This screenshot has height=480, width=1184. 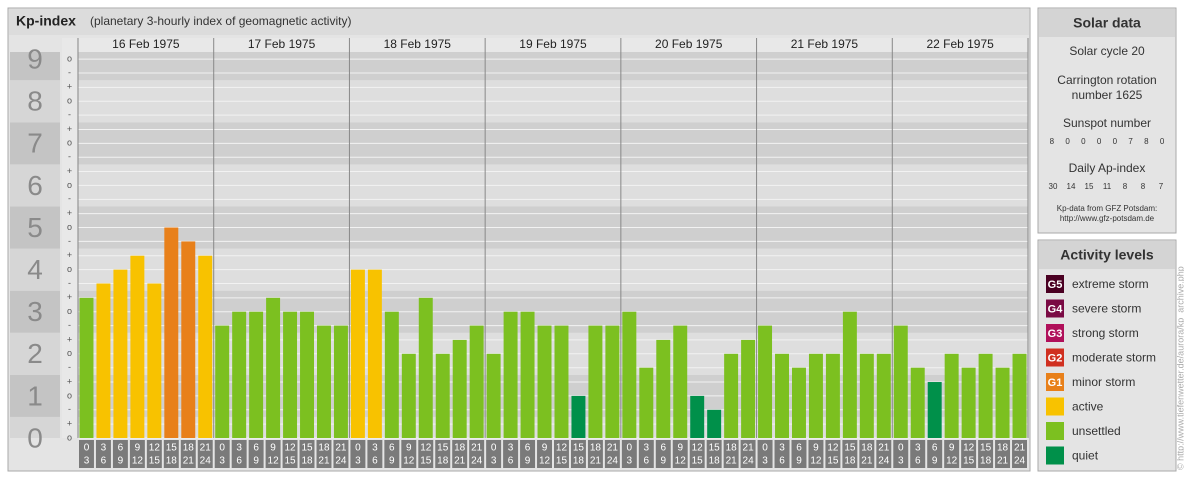 What do you see at coordinates (519, 22) in the screenshot?
I see `header-bar` at bounding box center [519, 22].